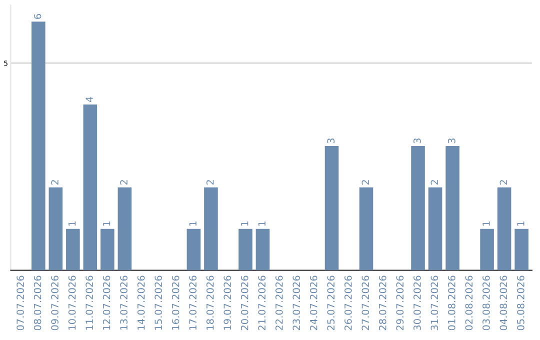 This screenshot has height=340, width=540. I want to click on x-tick-label: 22.07.2026, so click(279, 303).